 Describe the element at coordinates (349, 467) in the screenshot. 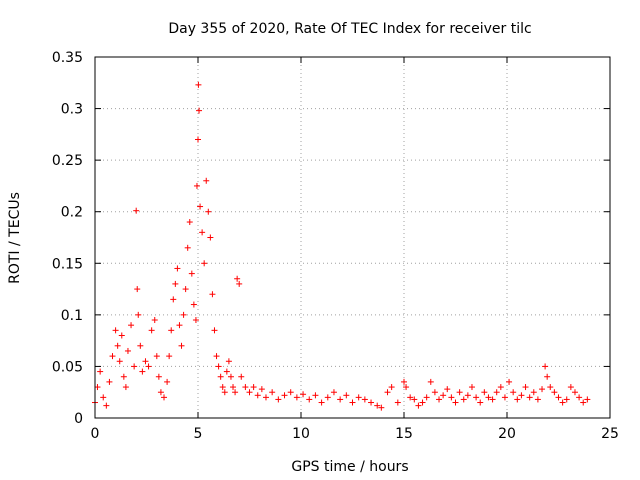

I see `x-axis-title: GPS time / hours` at that location.